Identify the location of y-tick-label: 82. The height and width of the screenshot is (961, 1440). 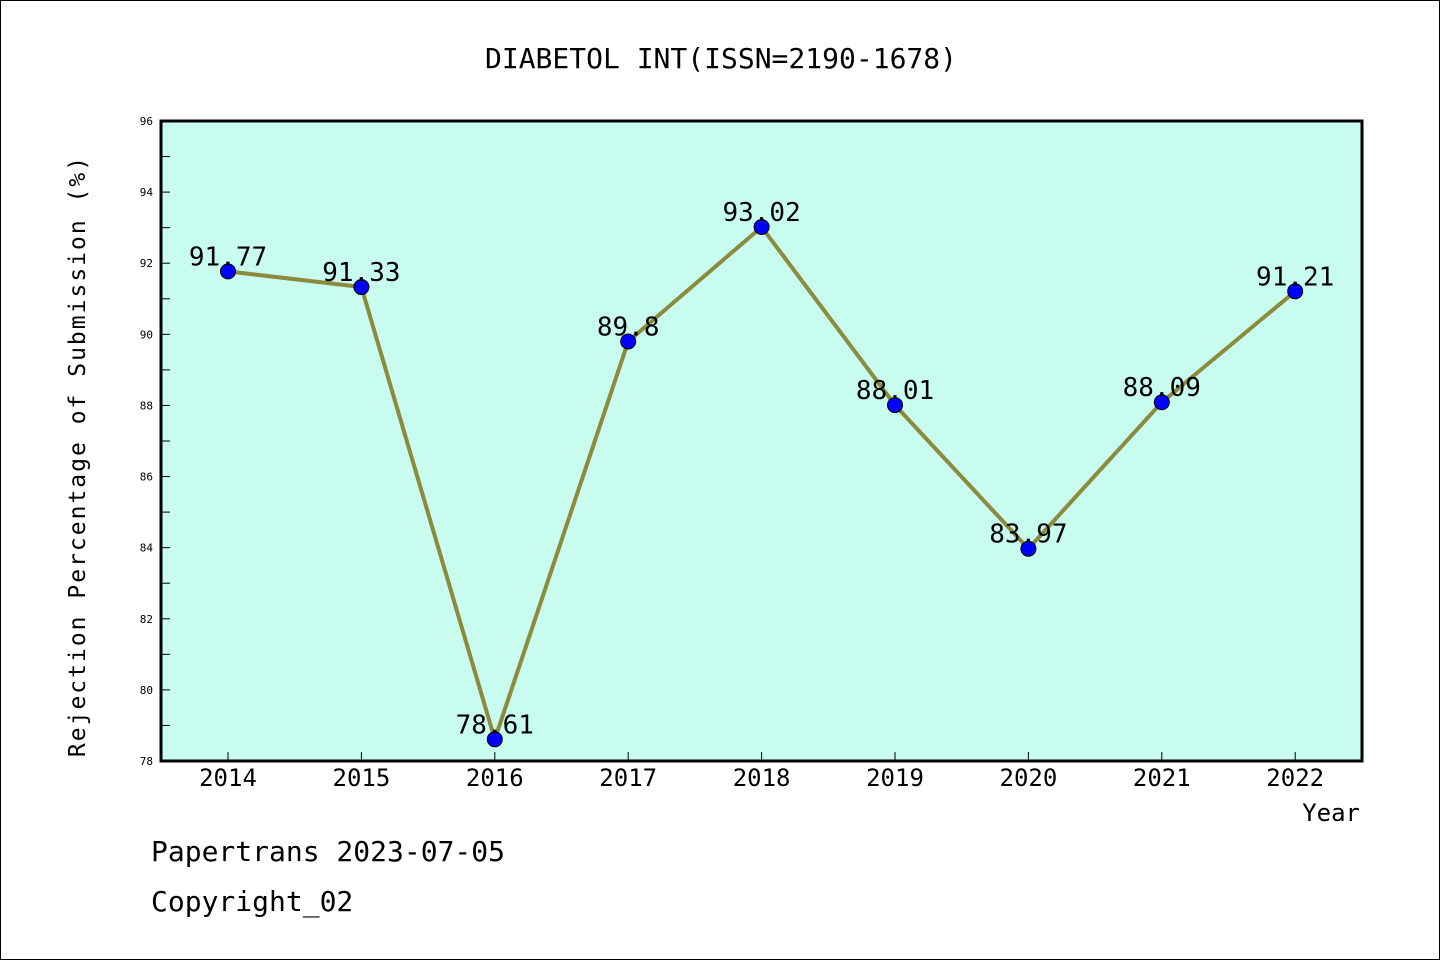
(146, 619).